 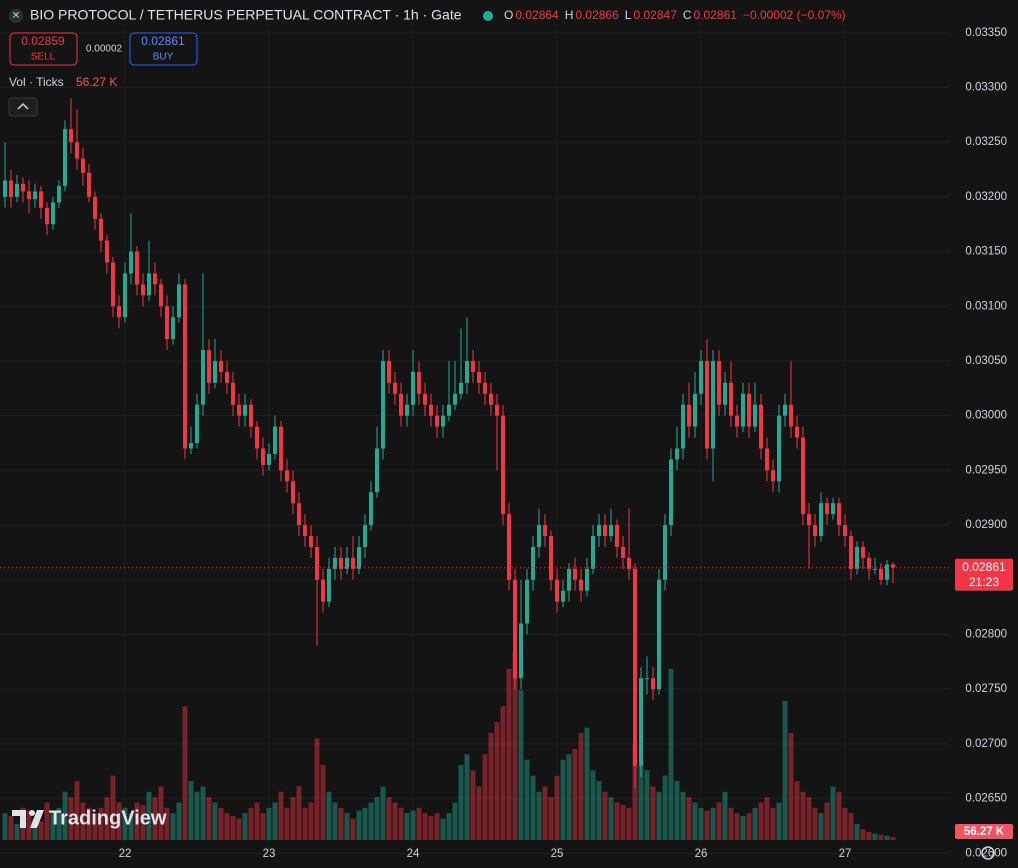 What do you see at coordinates (43, 41) in the screenshot?
I see `sell-price: 0.02859` at bounding box center [43, 41].